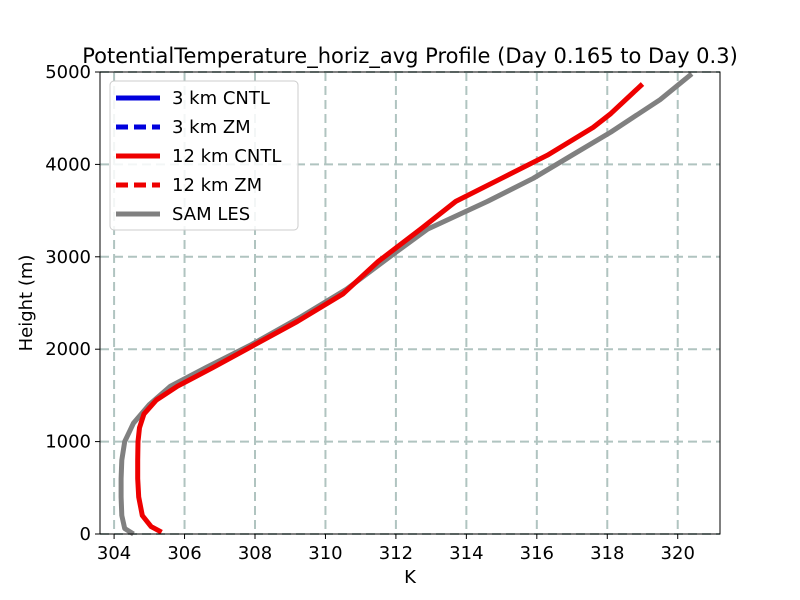 This screenshot has width=800, height=600. What do you see at coordinates (211, 214) in the screenshot?
I see `legend-label: SAM LES` at bounding box center [211, 214].